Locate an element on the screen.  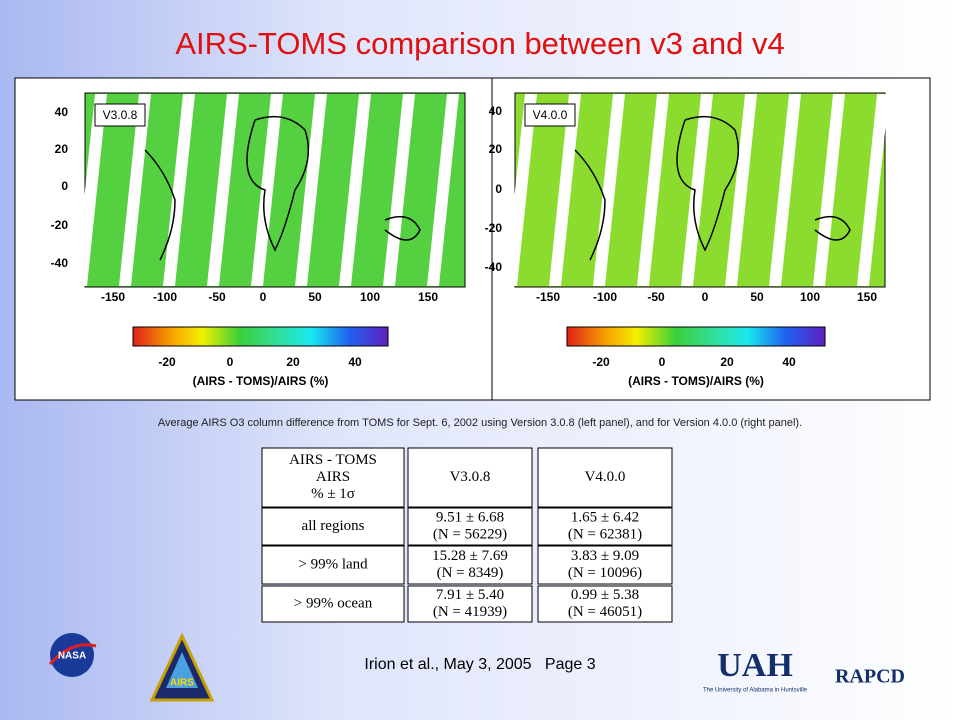
airs-logo: AIRS is located at coordinates (182, 667).